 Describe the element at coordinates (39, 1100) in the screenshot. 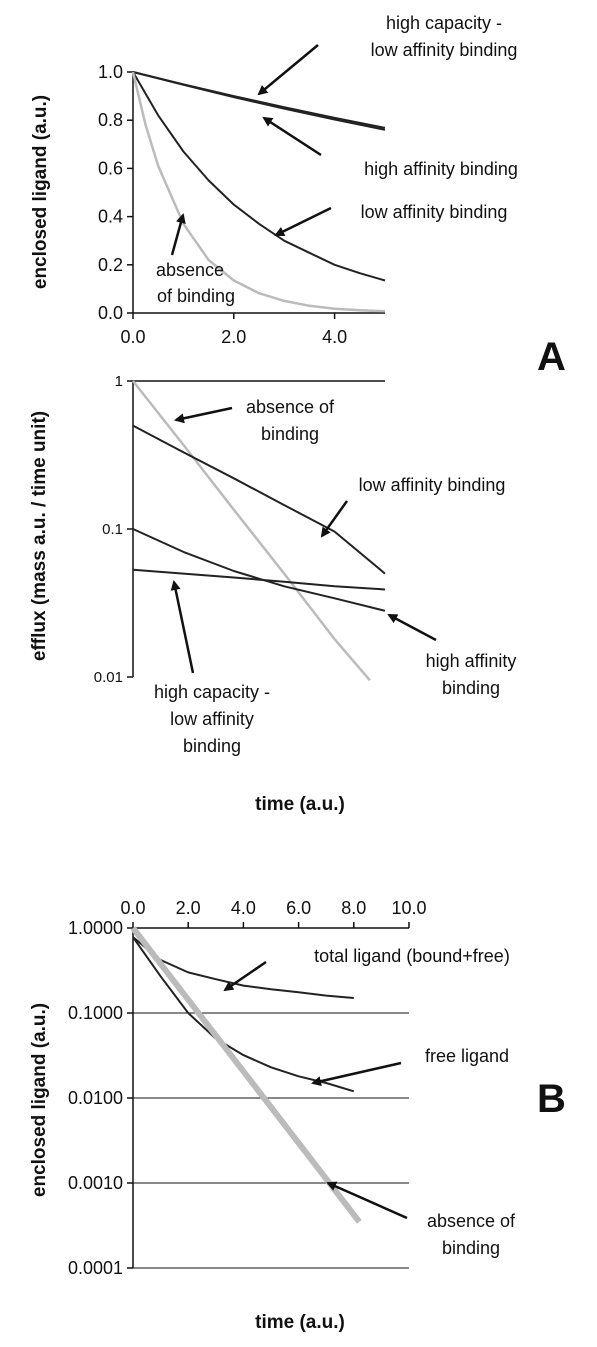

I see `chart-3-y-label: enclosed ligand (a.u.)` at that location.